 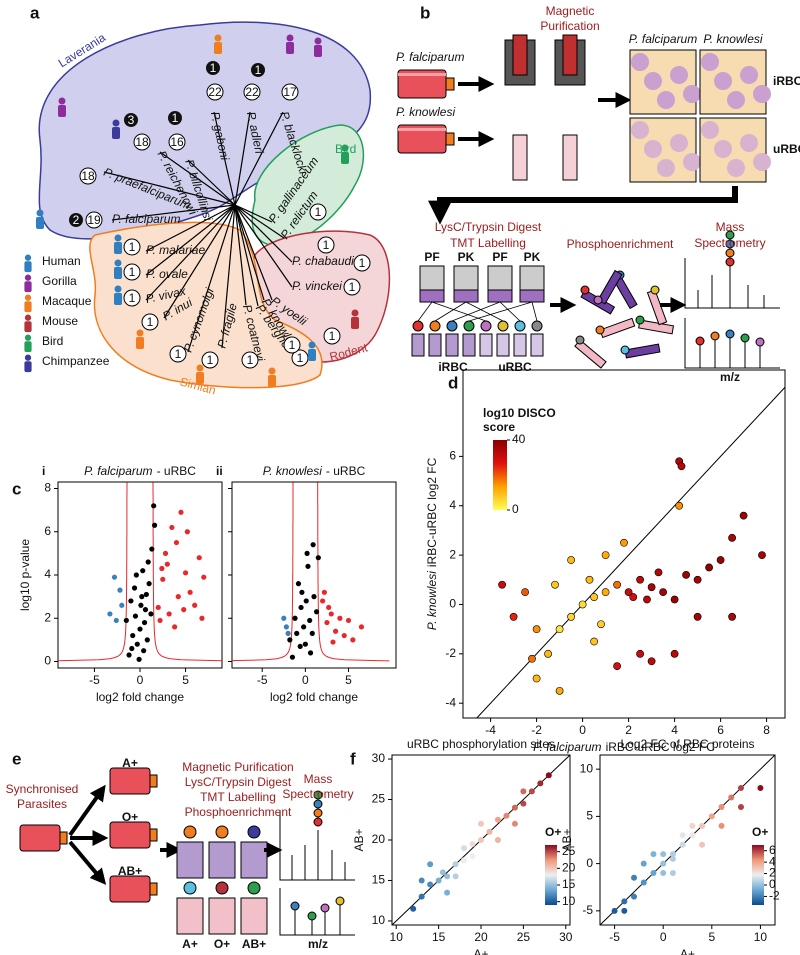 What do you see at coordinates (61, 261) in the screenshot?
I see `legend-label: Human` at bounding box center [61, 261].